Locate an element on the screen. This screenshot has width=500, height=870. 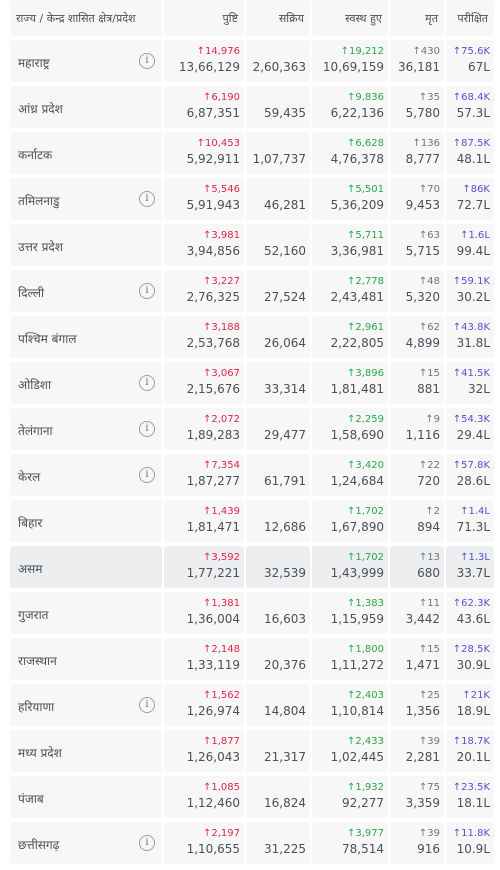
tested-delta: ↑21K is located at coordinates (476, 695).